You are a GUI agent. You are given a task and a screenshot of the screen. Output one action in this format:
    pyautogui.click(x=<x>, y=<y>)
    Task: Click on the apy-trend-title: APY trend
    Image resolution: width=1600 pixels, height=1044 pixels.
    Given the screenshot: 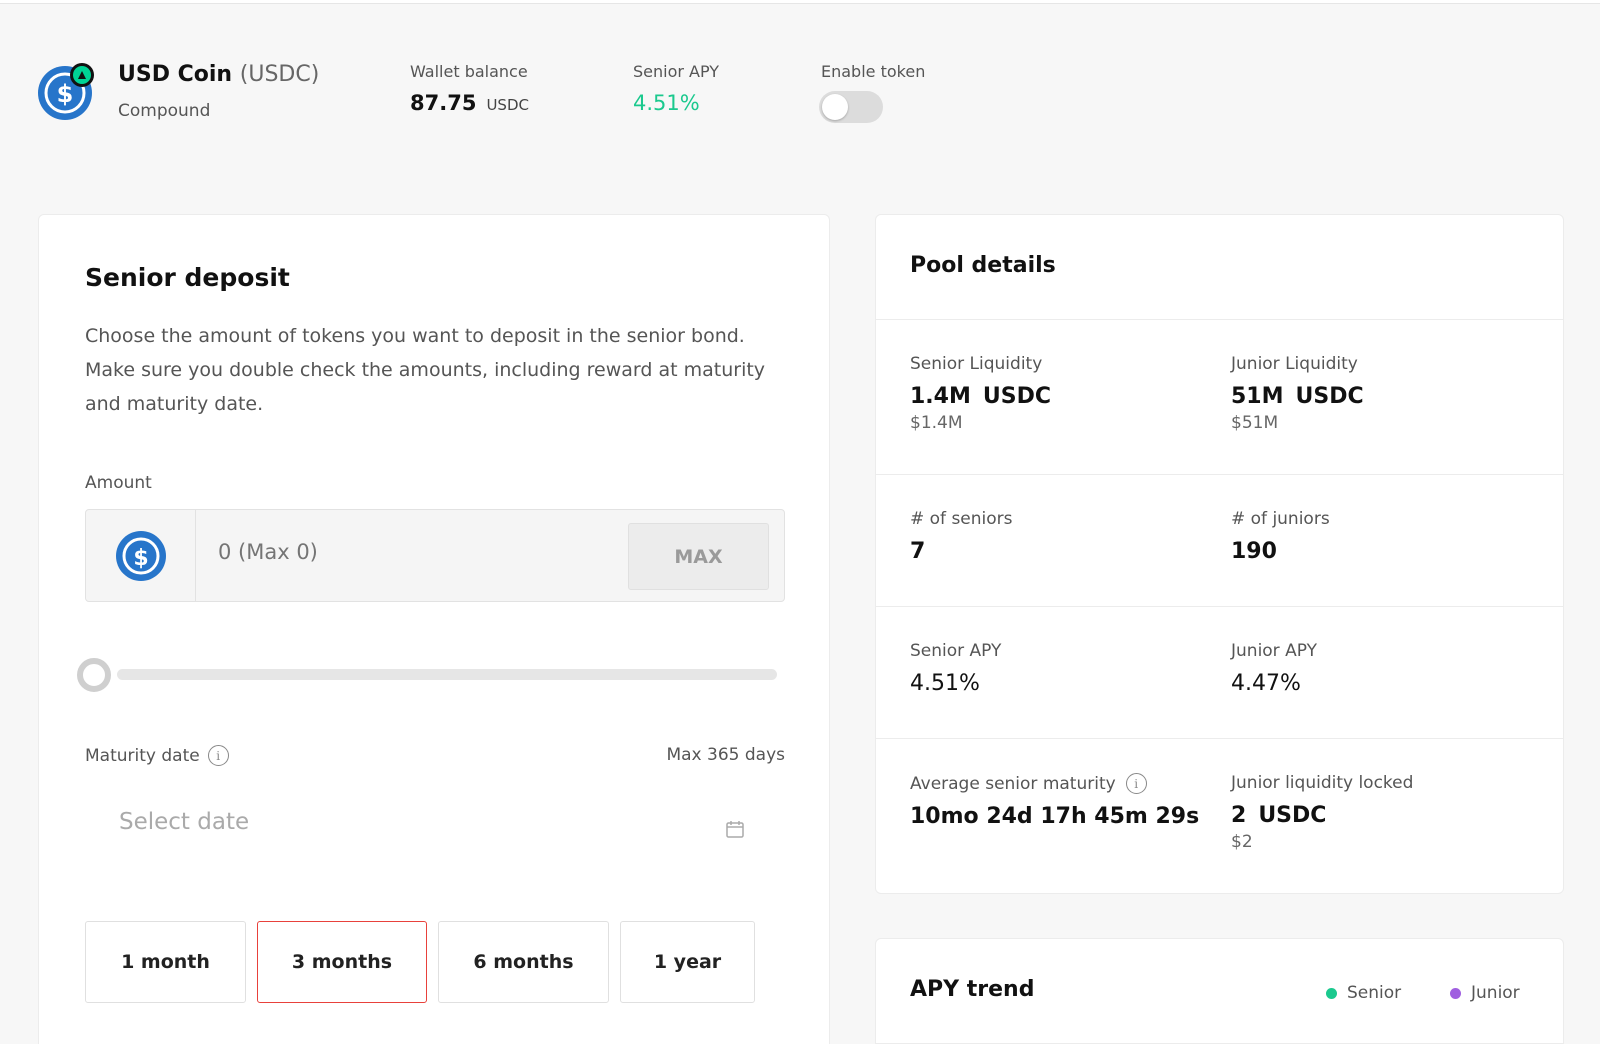 What is the action you would take?
    pyautogui.click(x=972, y=989)
    